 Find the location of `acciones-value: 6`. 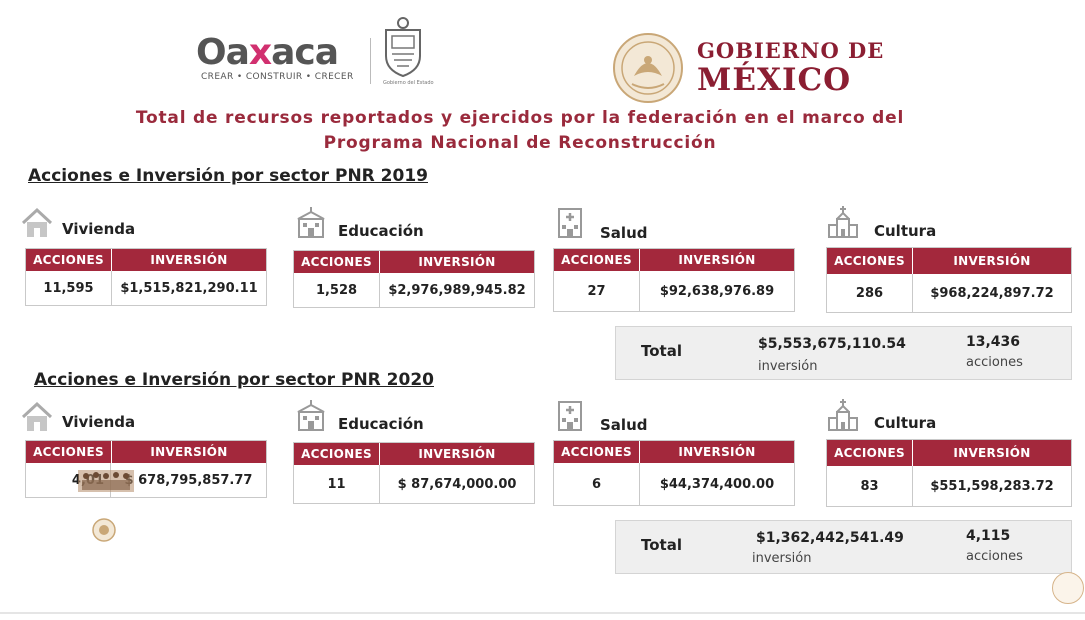

acciones-value: 6 is located at coordinates (597, 484).